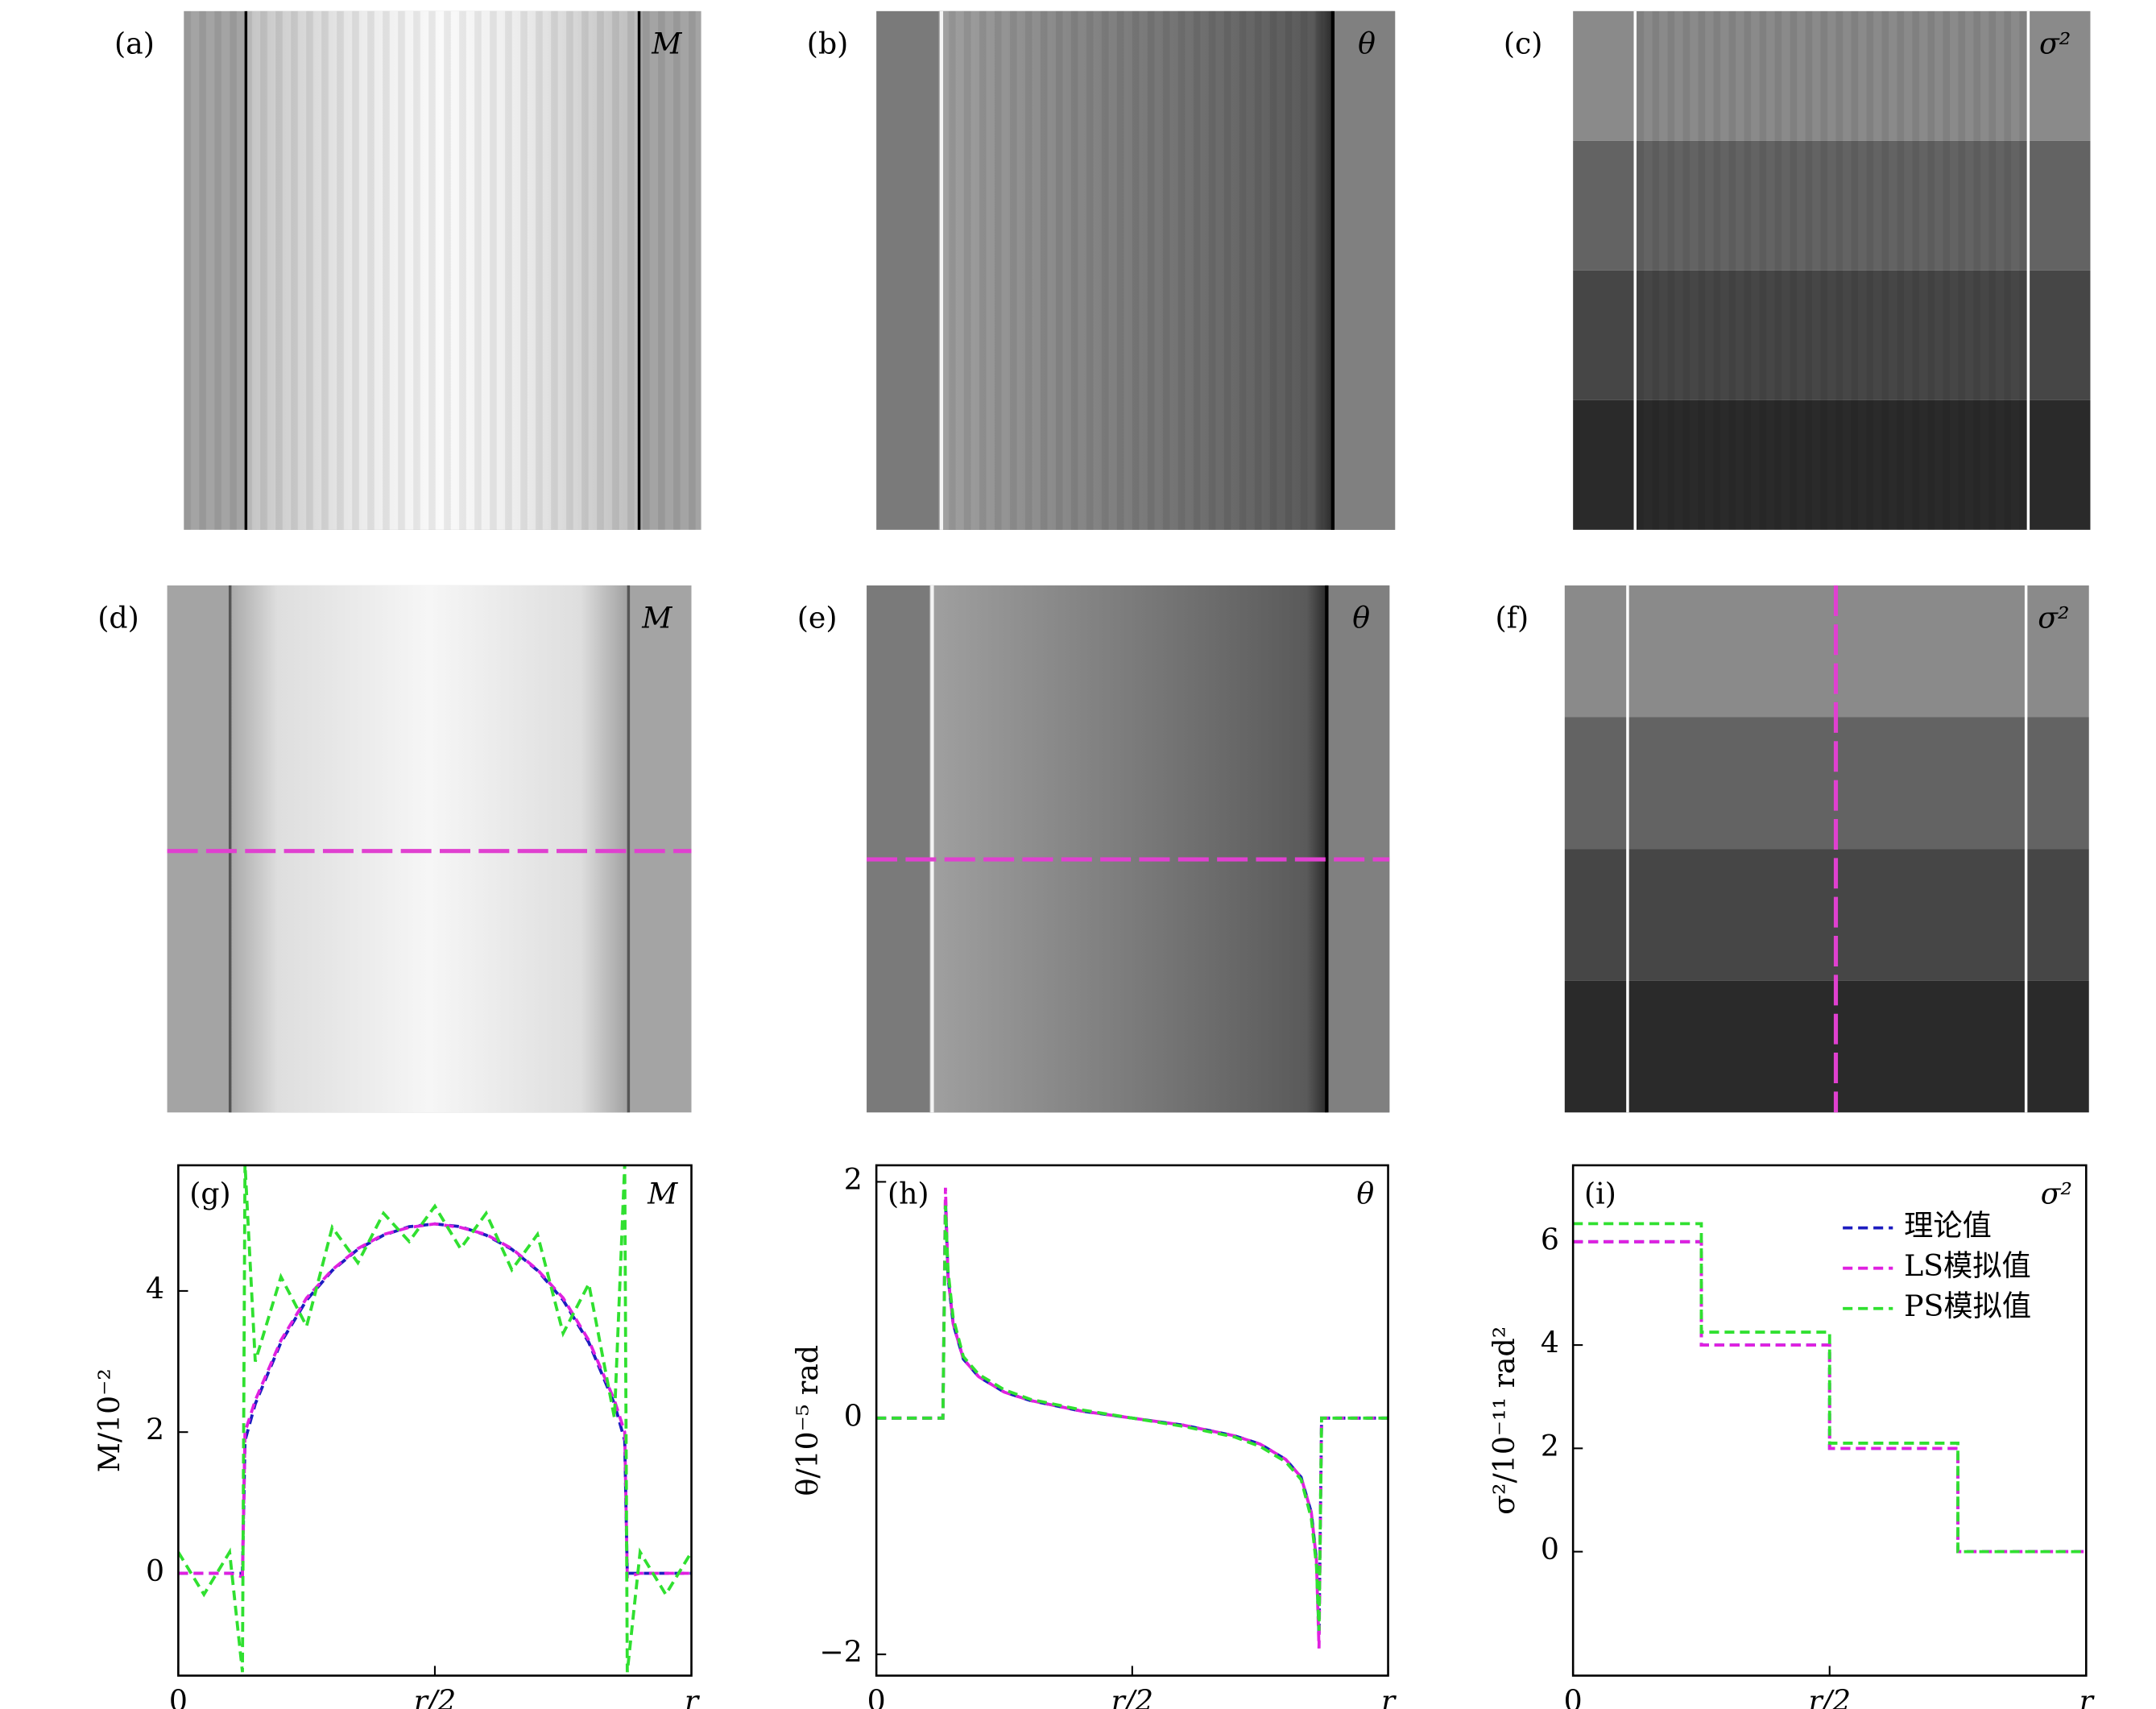  What do you see at coordinates (828, 43) in the screenshot?
I see `panel-label: (b)` at bounding box center [828, 43].